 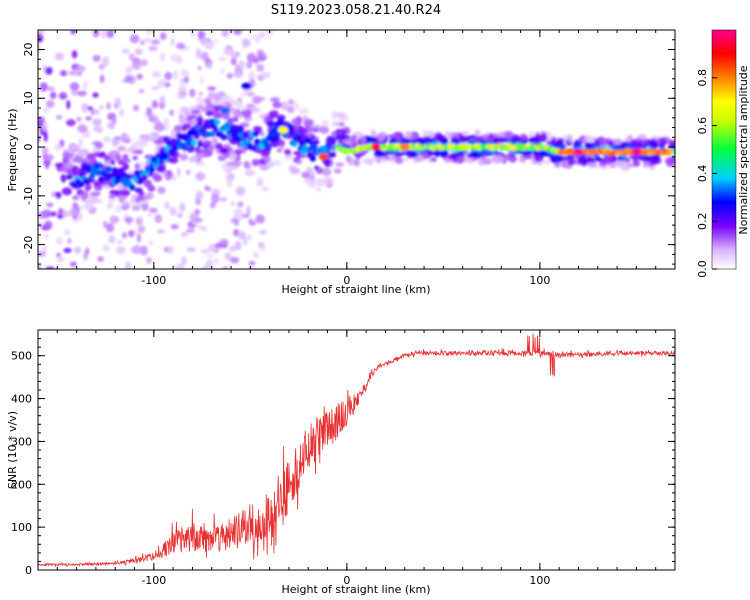 What do you see at coordinates (153, 580) in the screenshot?
I see `bottom-xtick-label: -100` at bounding box center [153, 580].